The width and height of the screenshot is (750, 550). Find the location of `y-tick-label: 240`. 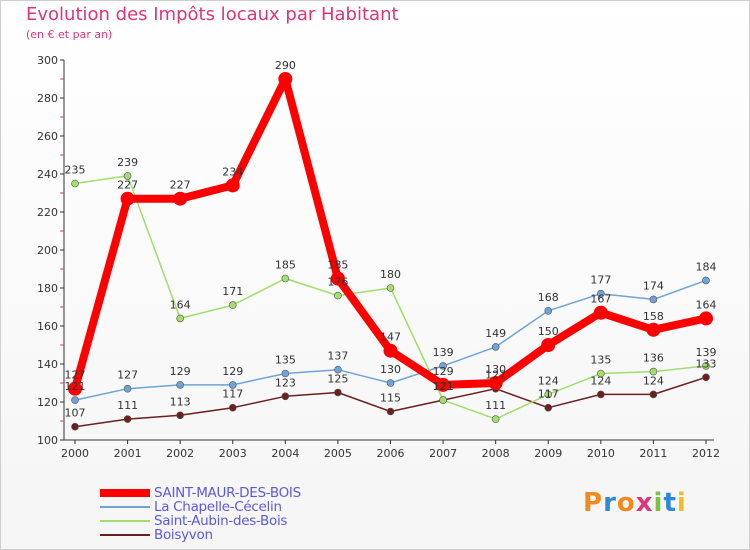

y-tick-label: 240 is located at coordinates (47, 174).